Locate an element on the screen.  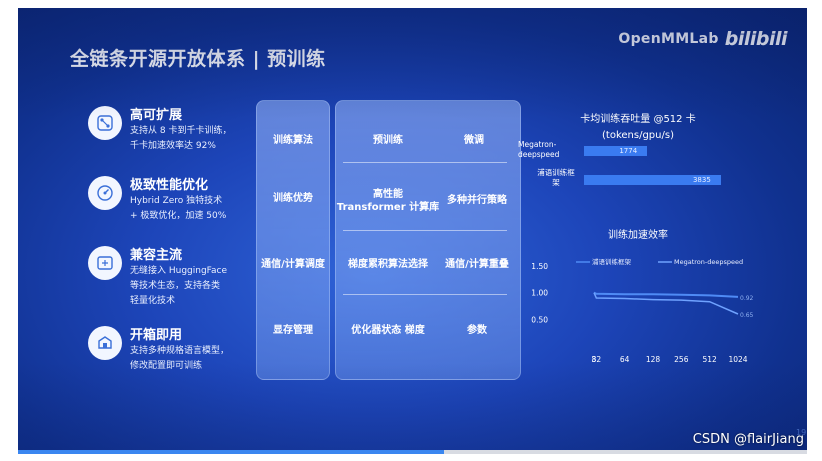
table-cell: 参数 is located at coordinates (477, 330).